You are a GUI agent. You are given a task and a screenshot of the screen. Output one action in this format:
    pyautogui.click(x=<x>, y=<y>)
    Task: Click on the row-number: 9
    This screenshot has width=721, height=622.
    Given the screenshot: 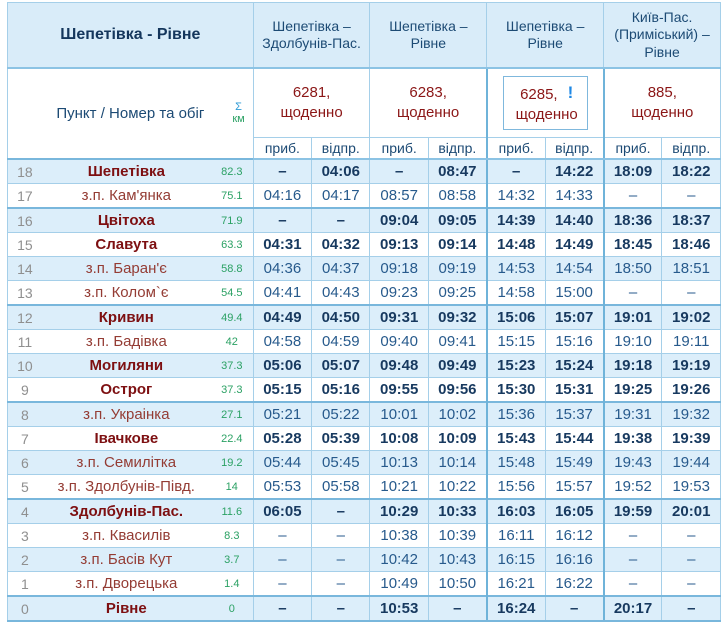 What is the action you would take?
    pyautogui.click(x=24, y=390)
    